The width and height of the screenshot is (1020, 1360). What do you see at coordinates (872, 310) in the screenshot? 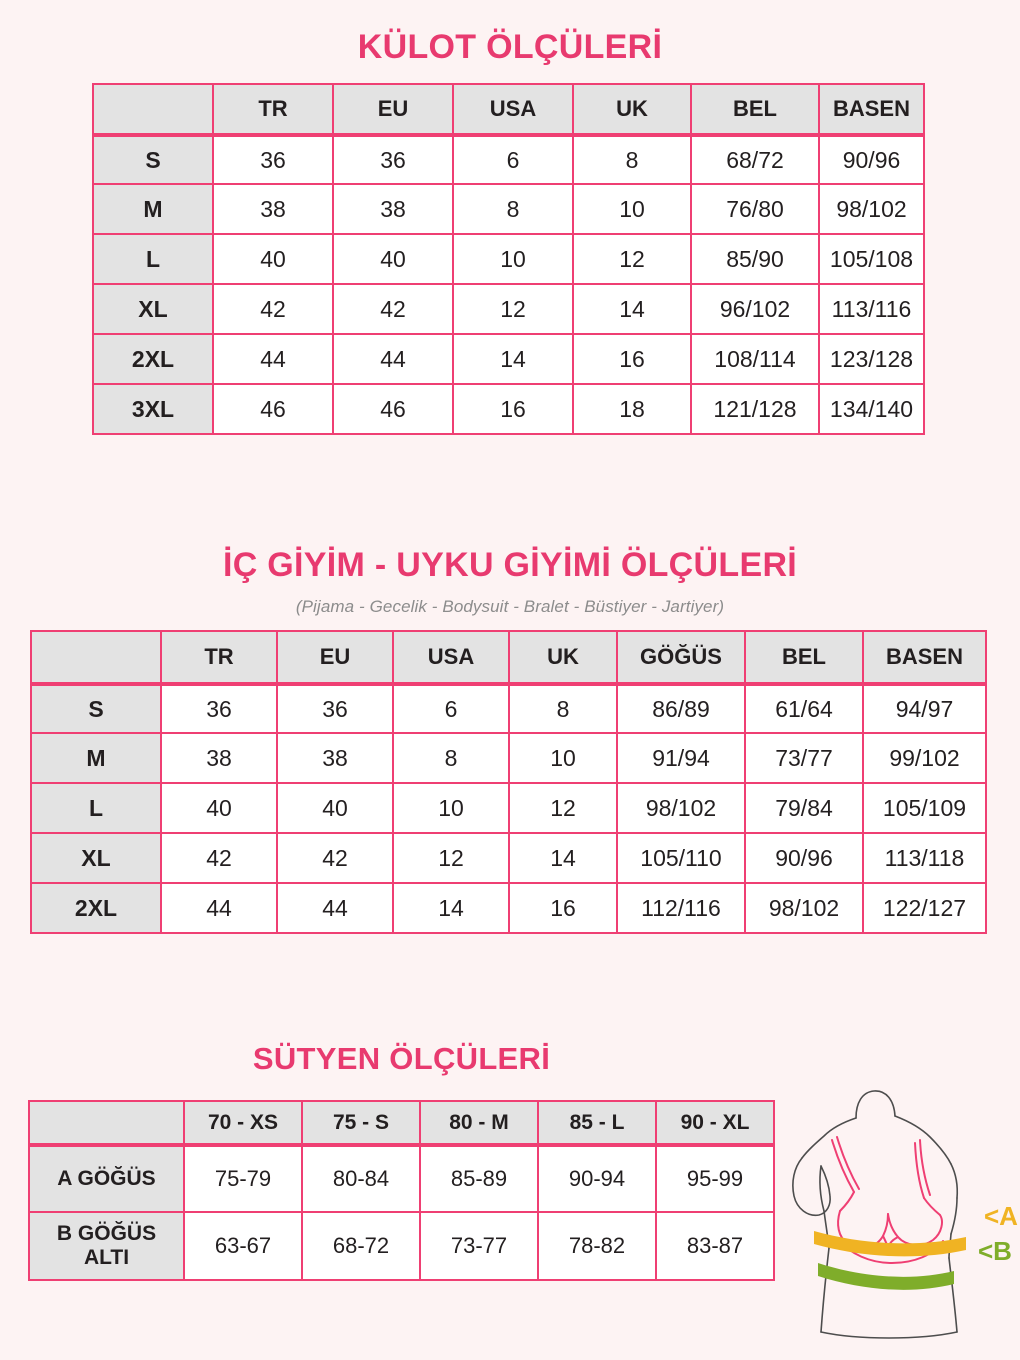
I see `cell-basen: 113/116` at bounding box center [872, 310].